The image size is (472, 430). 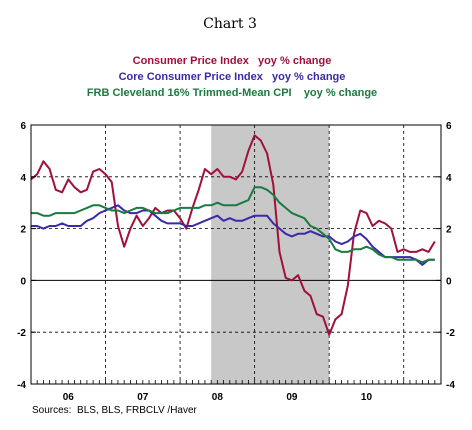 I want to click on legend-entry-cpi: Consumer Price Index yoy % change, so click(x=232, y=61).